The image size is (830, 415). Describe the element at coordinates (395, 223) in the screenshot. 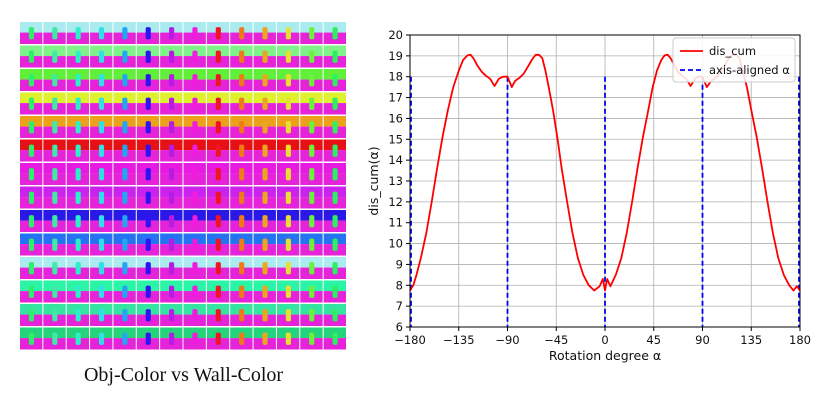

I see `y-tick-label: 11` at that location.